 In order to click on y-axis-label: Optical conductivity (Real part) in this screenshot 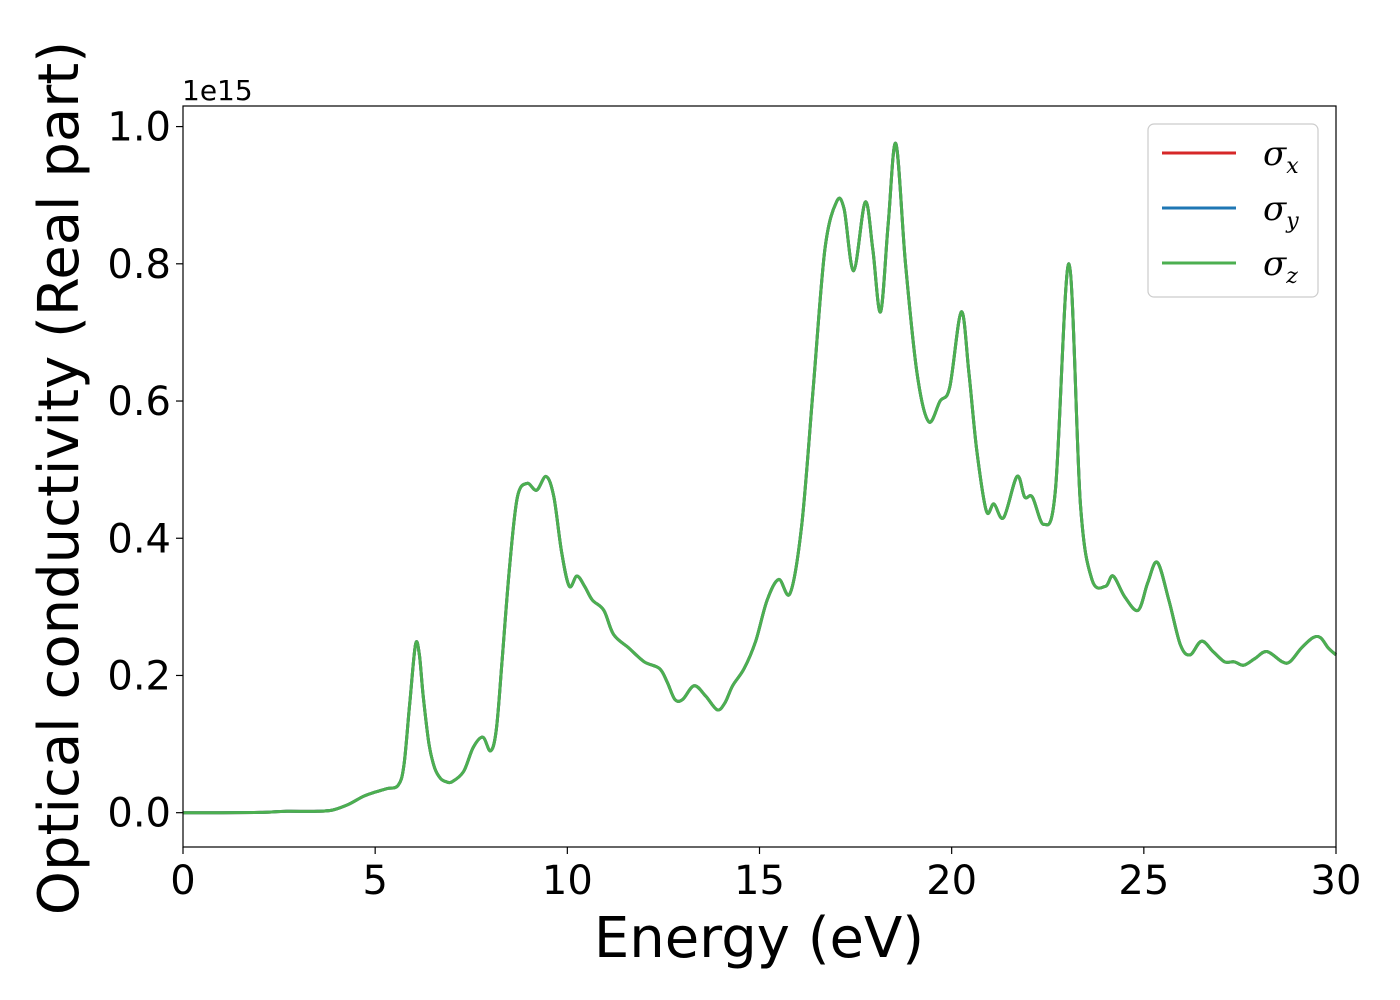, I will do `click(59, 478)`.